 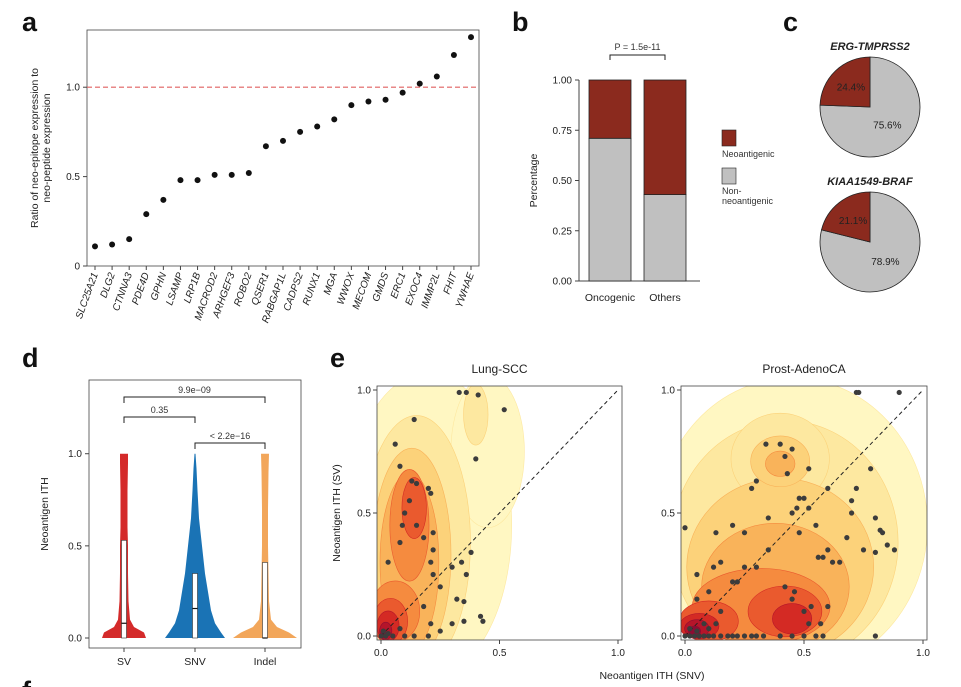 I want to click on panel-label-c: c, so click(x=790, y=22).